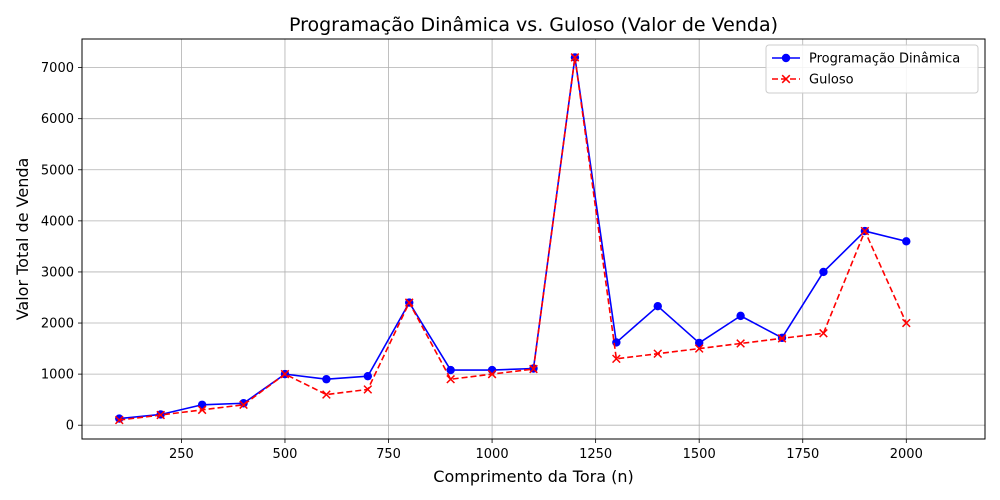 The height and width of the screenshot is (500, 1000). What do you see at coordinates (57, 170) in the screenshot?
I see `y-tick-label: 5000` at bounding box center [57, 170].